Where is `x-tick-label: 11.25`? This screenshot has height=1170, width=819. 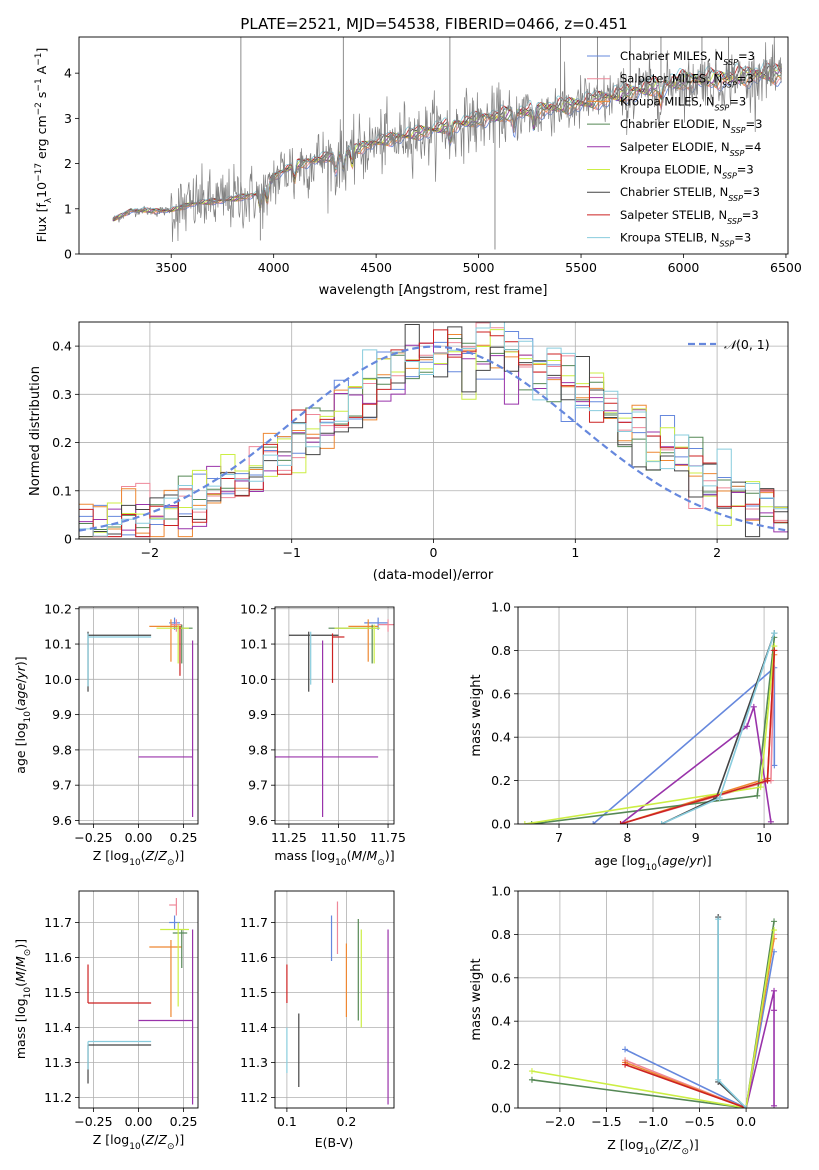 x-tick-label: 11.25 is located at coordinates (289, 837).